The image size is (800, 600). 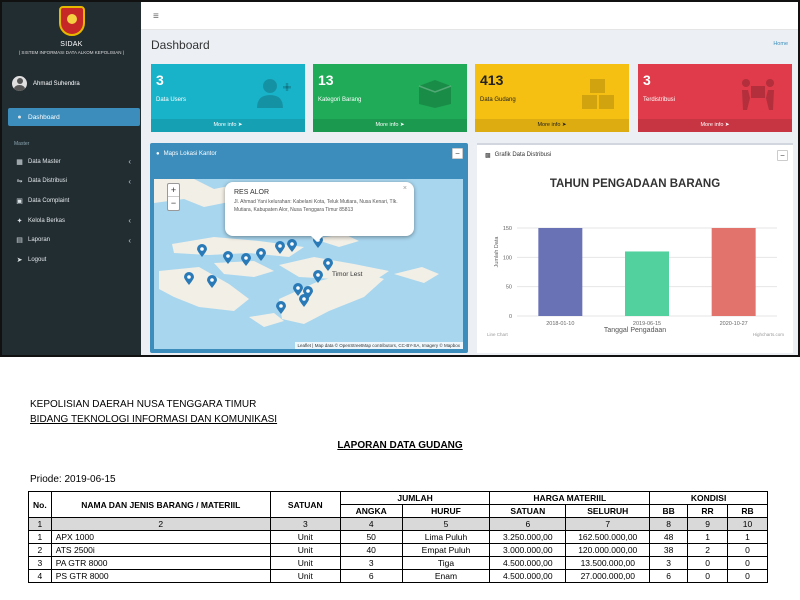 What do you see at coordinates (528, 537) in the screenshot?
I see `table-cell: 3.250.000,00` at bounding box center [528, 537].